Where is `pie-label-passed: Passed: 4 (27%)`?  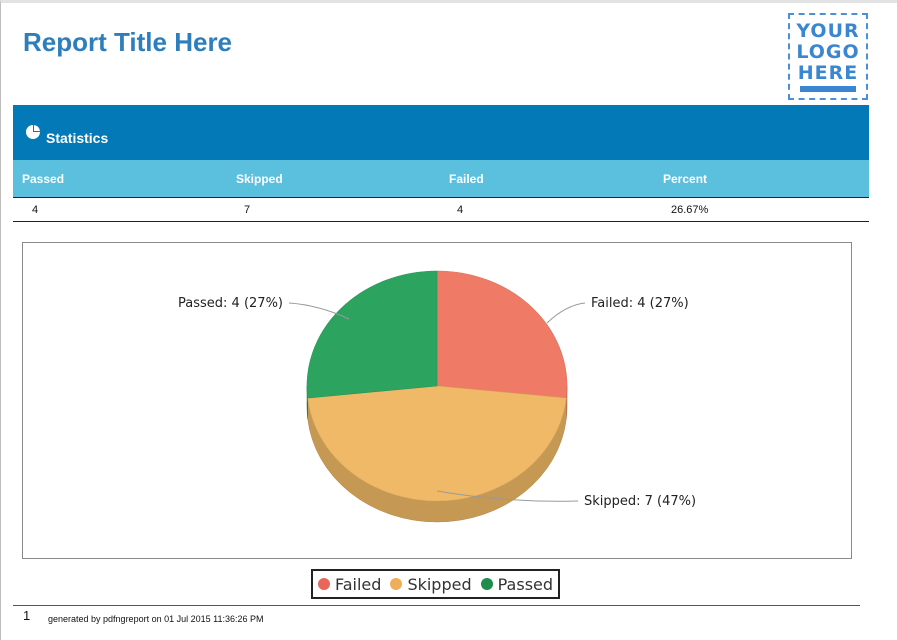 pie-label-passed: Passed: 4 (27%) is located at coordinates (230, 303).